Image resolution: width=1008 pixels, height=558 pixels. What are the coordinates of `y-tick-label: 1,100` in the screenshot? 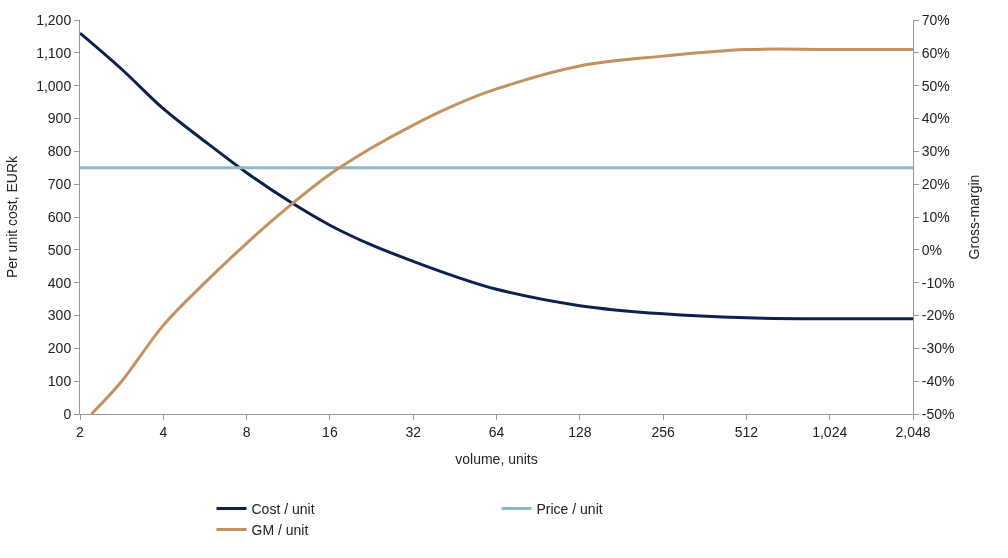 It's located at (54, 52).